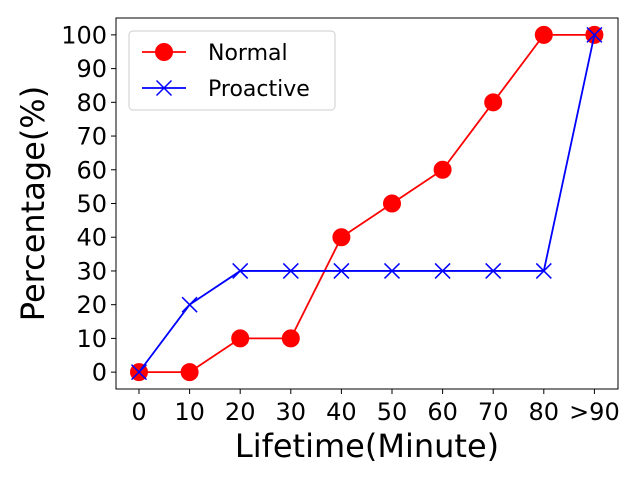  What do you see at coordinates (341, 412) in the screenshot?
I see `x-tick-label: 40` at bounding box center [341, 412].